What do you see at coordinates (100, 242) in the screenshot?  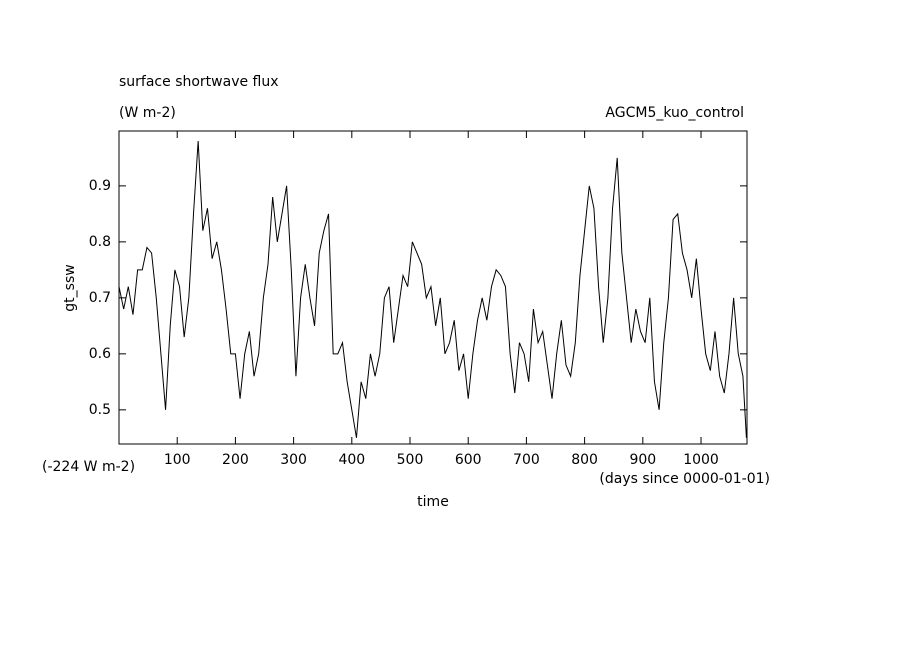 I see `y-tick-label: 0.8` at bounding box center [100, 242].